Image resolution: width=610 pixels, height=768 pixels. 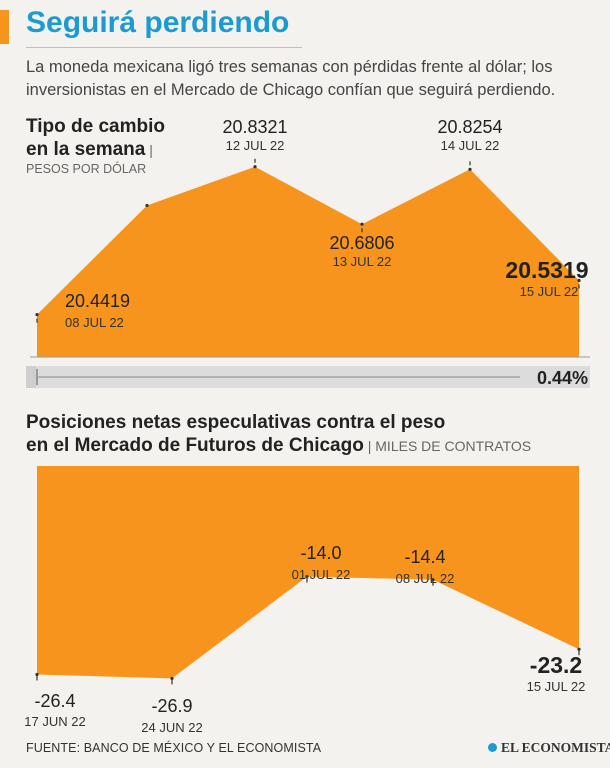 What do you see at coordinates (54, 721) in the screenshot?
I see `positions-date: 17 JUN 22` at bounding box center [54, 721].